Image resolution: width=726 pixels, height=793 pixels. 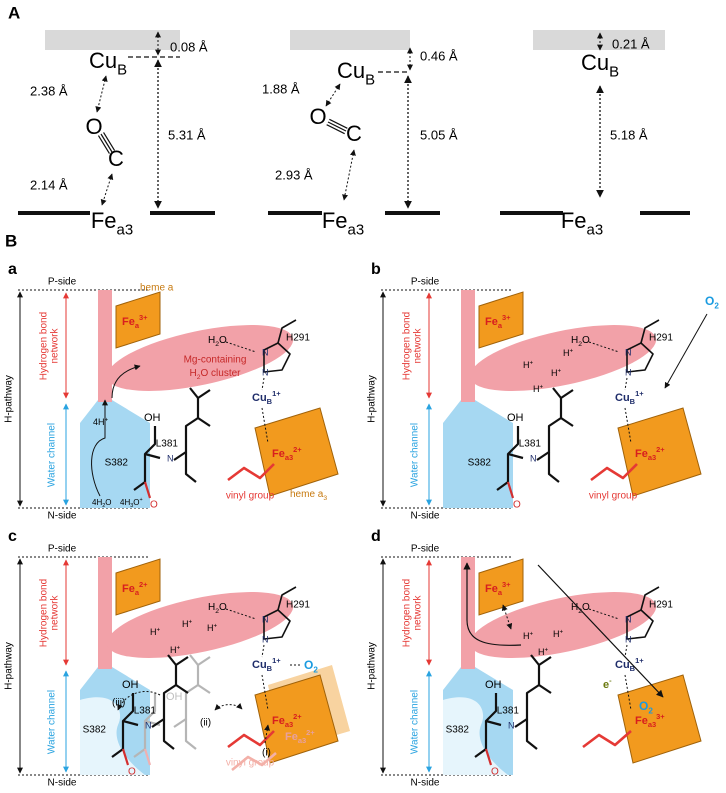 I want to click on e-minus-label: e-, so click(x=607, y=683).